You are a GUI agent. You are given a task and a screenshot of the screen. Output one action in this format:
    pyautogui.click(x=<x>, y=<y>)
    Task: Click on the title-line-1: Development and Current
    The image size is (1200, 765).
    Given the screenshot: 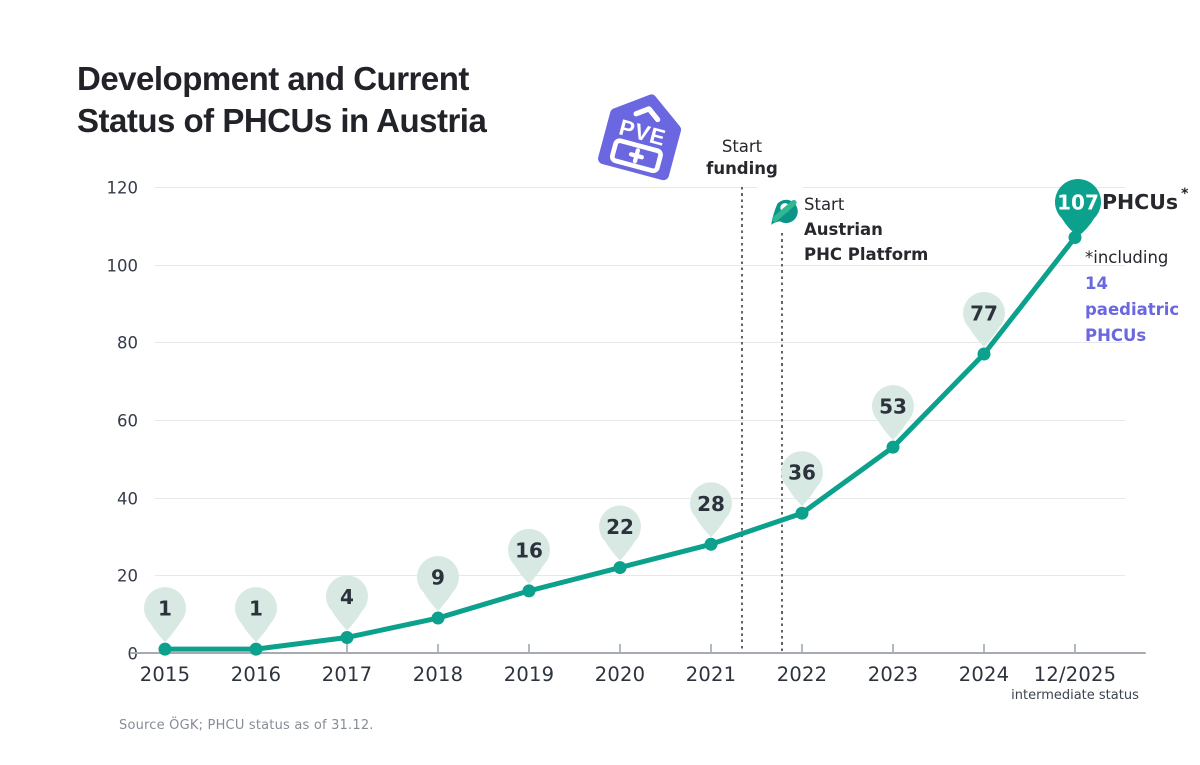 What is the action you would take?
    pyautogui.click(x=273, y=78)
    